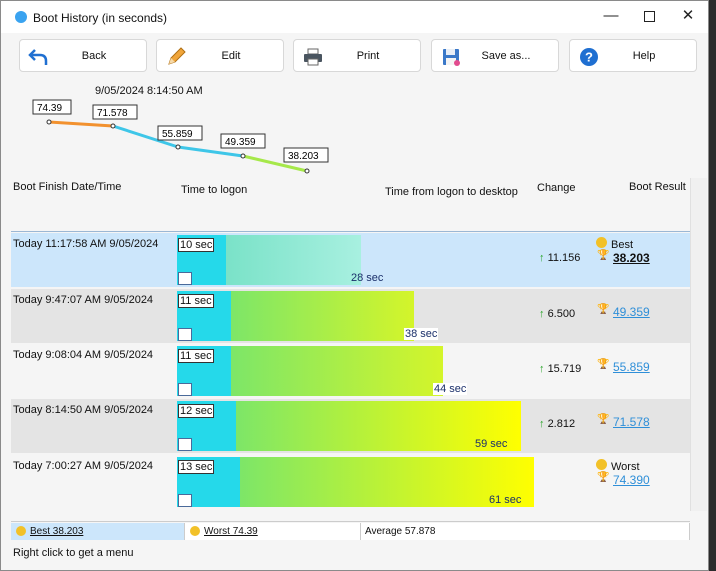 This screenshot has height=571, width=716. I want to click on summary-average: Average 57.878, so click(525, 531).